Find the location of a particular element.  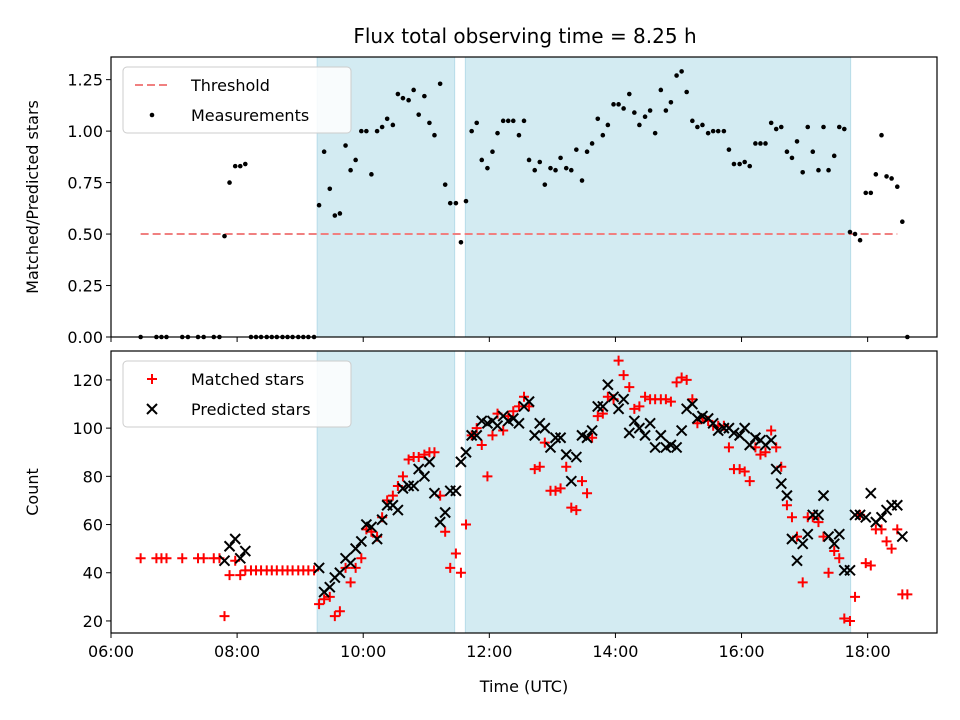

y-tick-label: 1.00 is located at coordinates (85, 131).